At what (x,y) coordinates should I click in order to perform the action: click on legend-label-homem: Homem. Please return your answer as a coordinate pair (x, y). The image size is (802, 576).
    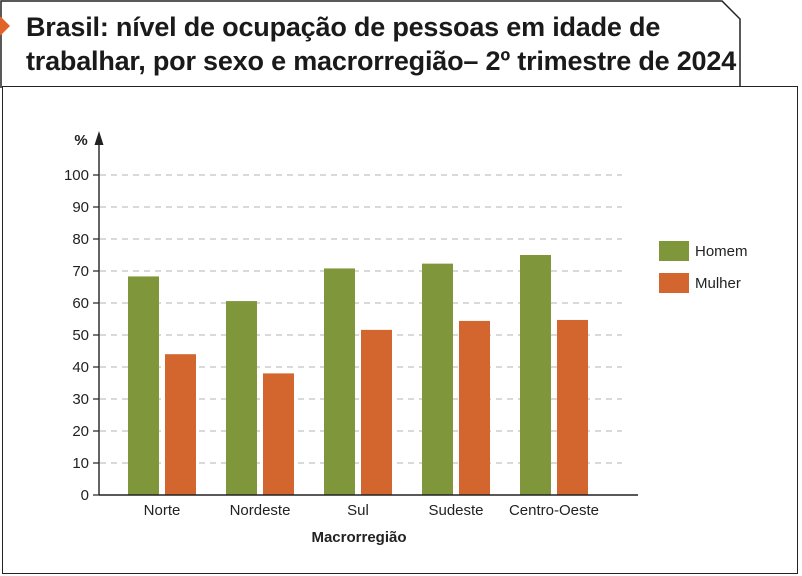
    Looking at the image, I should click on (721, 251).